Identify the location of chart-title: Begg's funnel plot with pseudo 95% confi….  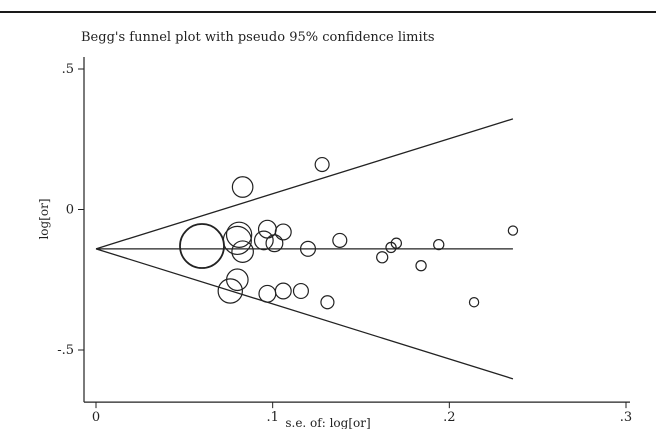
(258, 37).